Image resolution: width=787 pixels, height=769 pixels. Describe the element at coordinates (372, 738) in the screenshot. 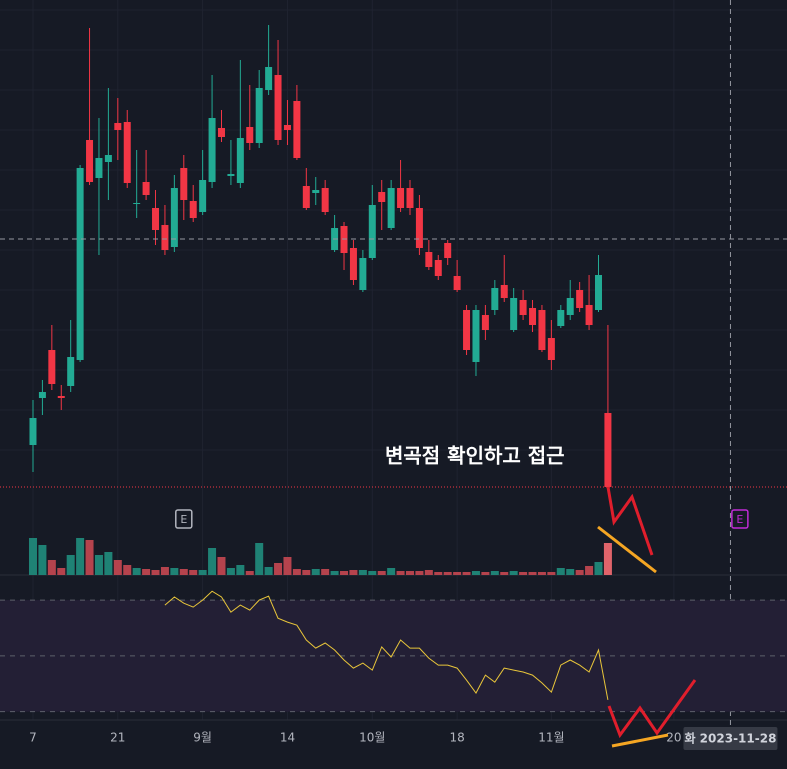

I see `x-tick-label: 10월` at that location.